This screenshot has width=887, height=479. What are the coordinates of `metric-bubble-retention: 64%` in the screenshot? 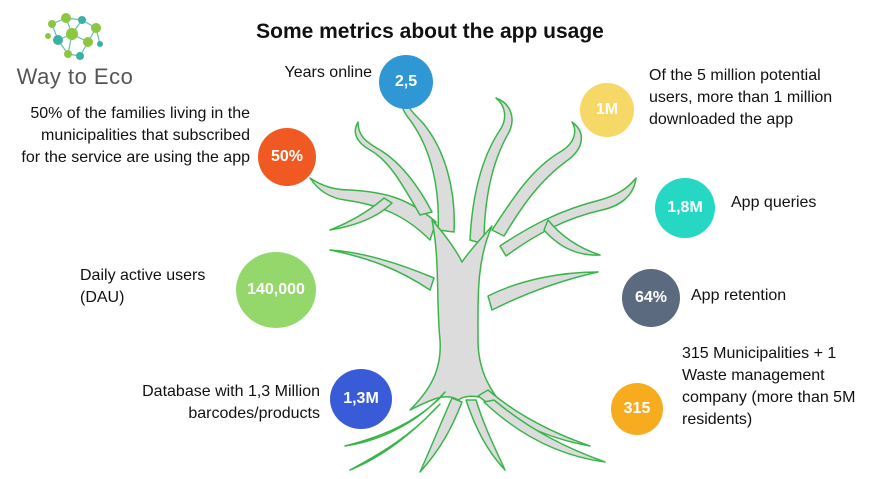 It's located at (651, 298).